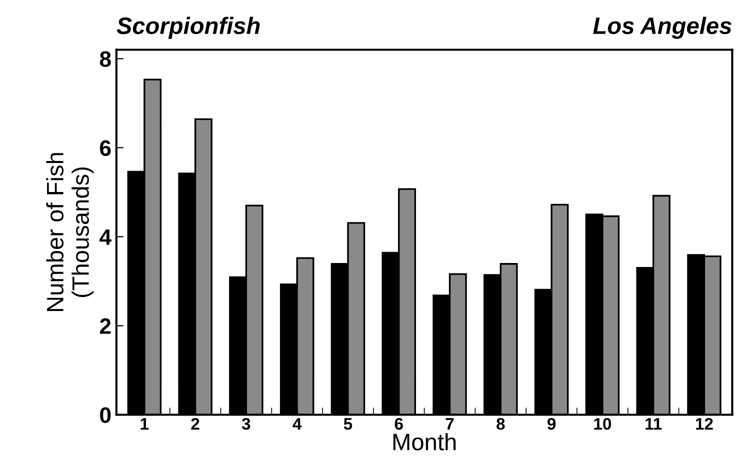 This screenshot has width=751, height=474. I want to click on x-tick-label: 4, so click(297, 424).